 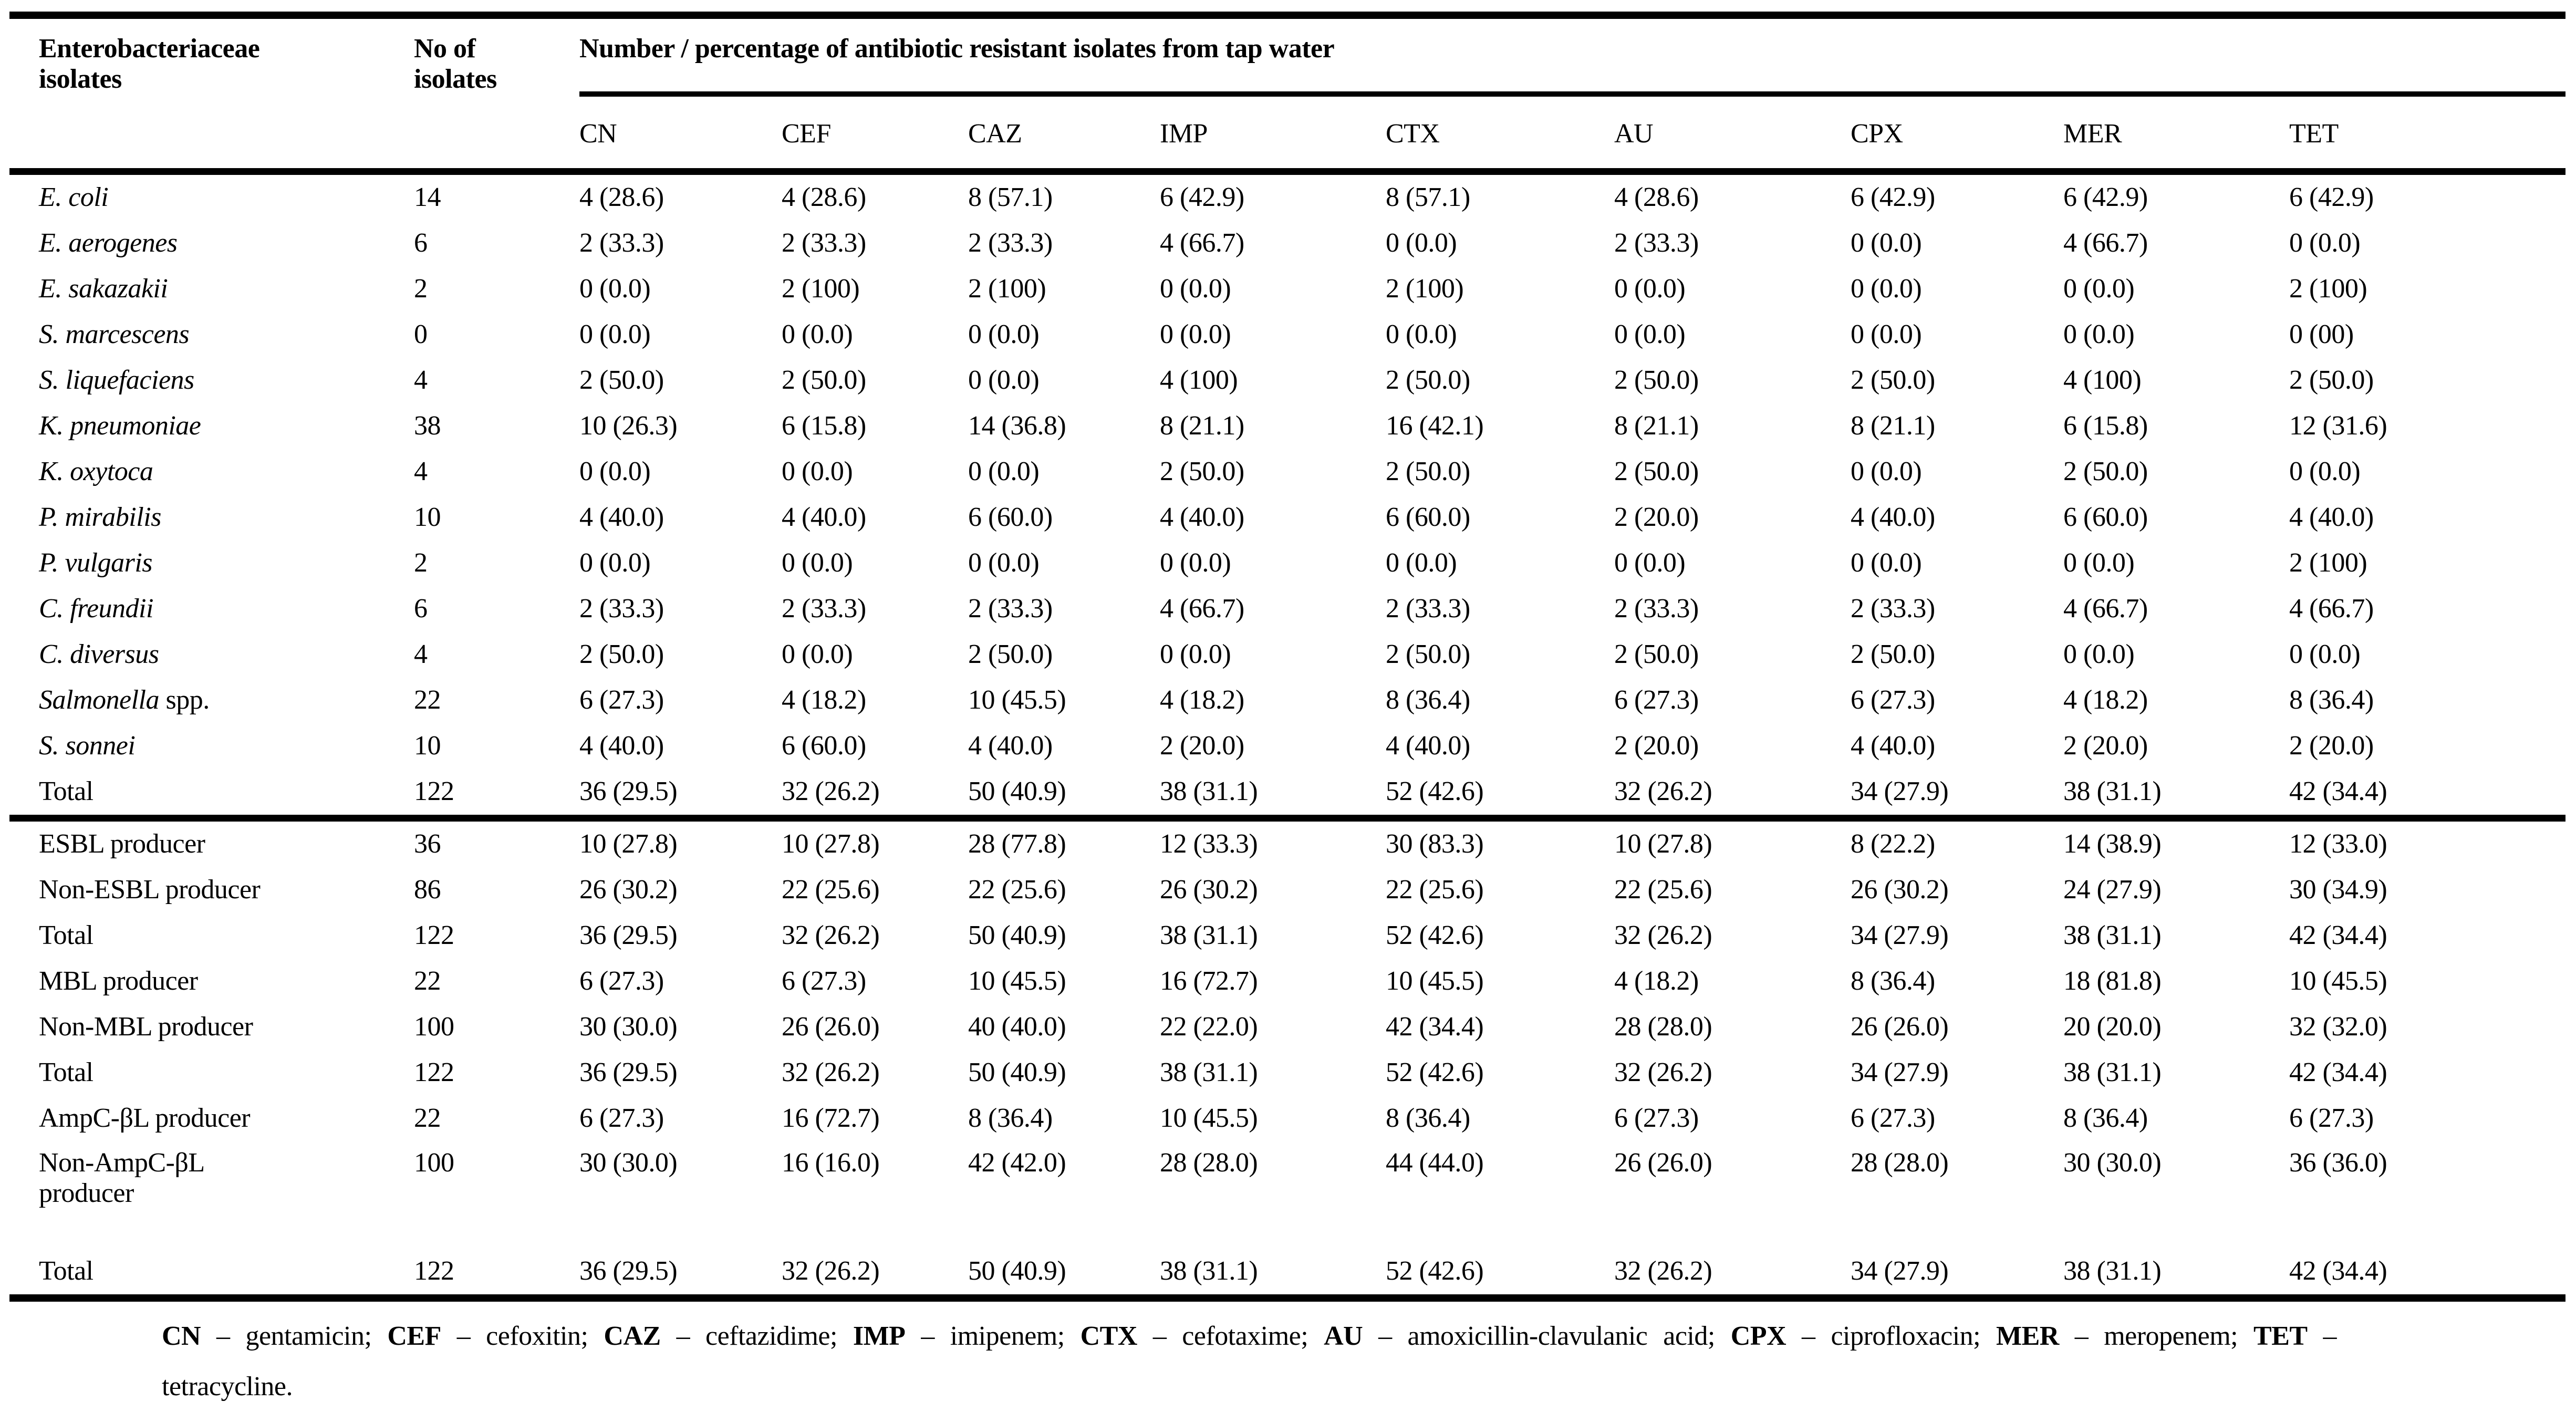 I want to click on cell-value: 40 (40.0), so click(x=1017, y=1027).